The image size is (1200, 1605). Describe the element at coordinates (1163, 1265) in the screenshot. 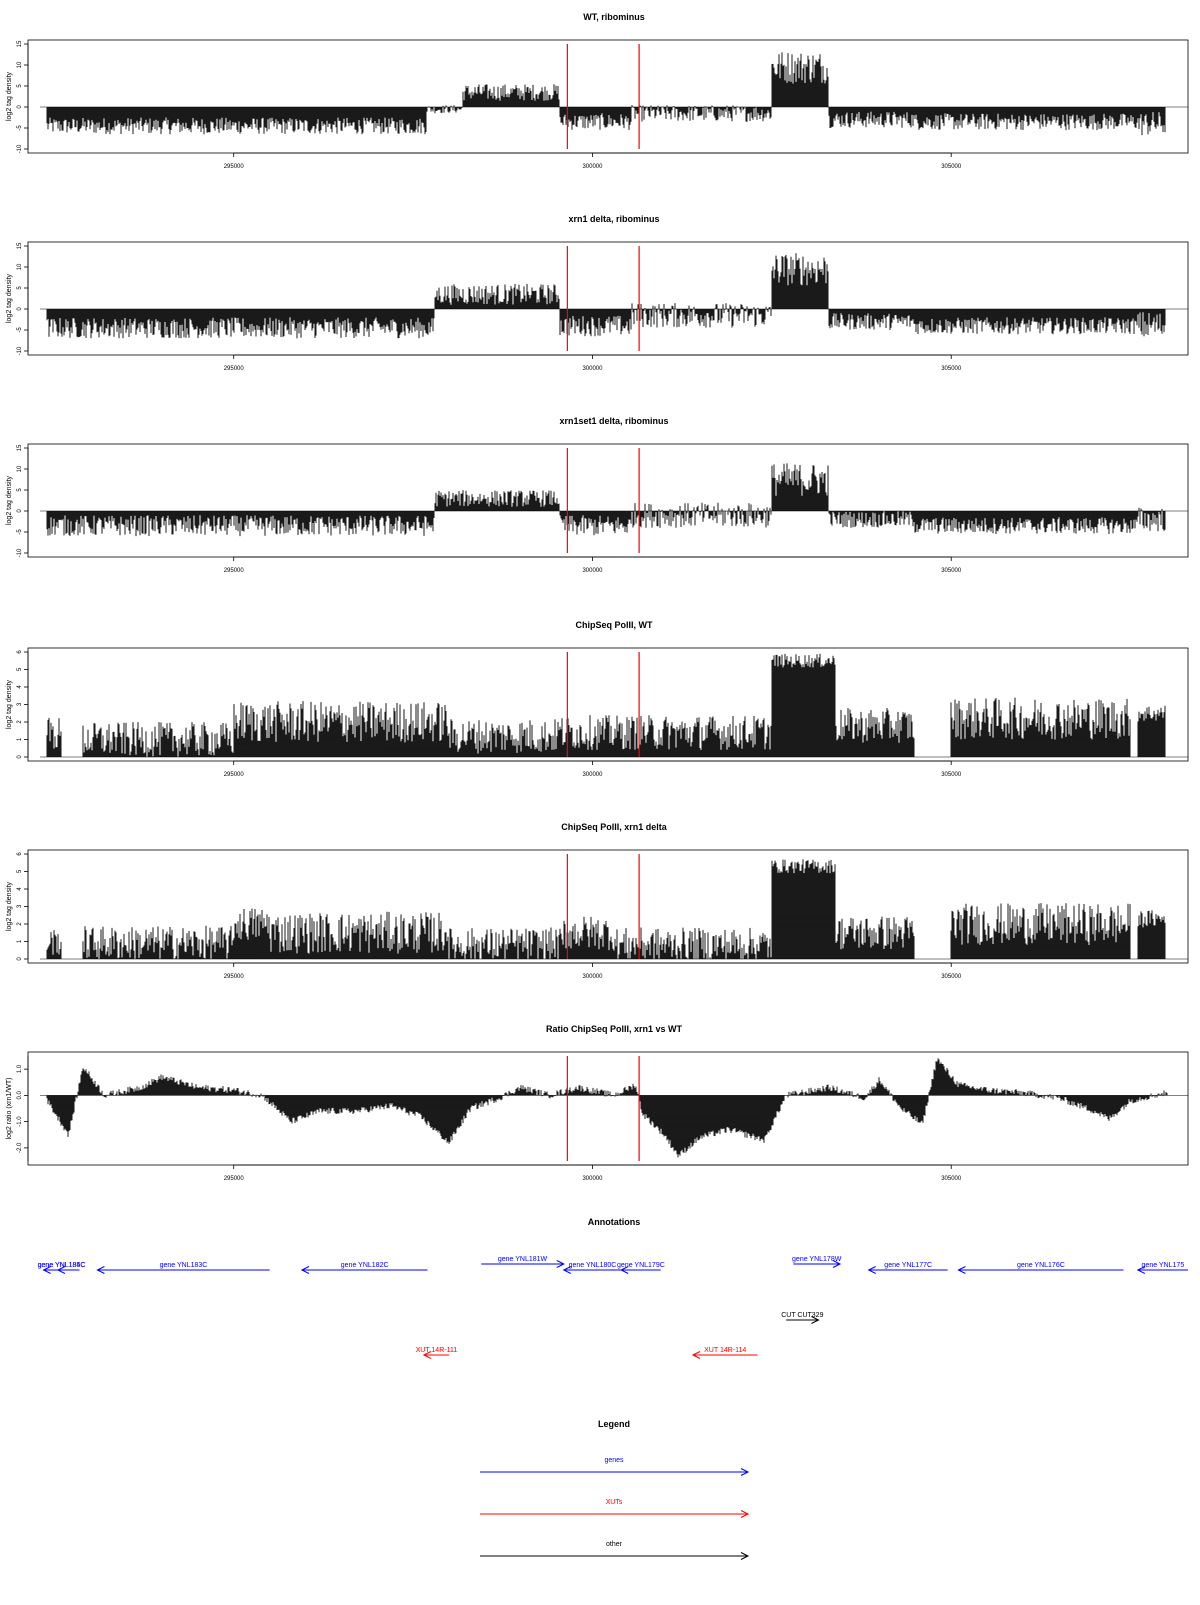

I see `feature-label: gene YNL175` at that location.